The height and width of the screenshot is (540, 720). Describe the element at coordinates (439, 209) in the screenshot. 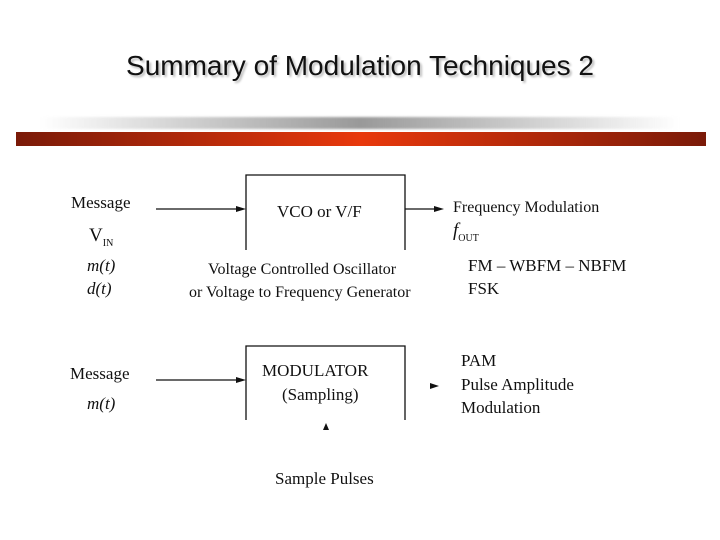

I see `fm-output-arrowhead` at that location.